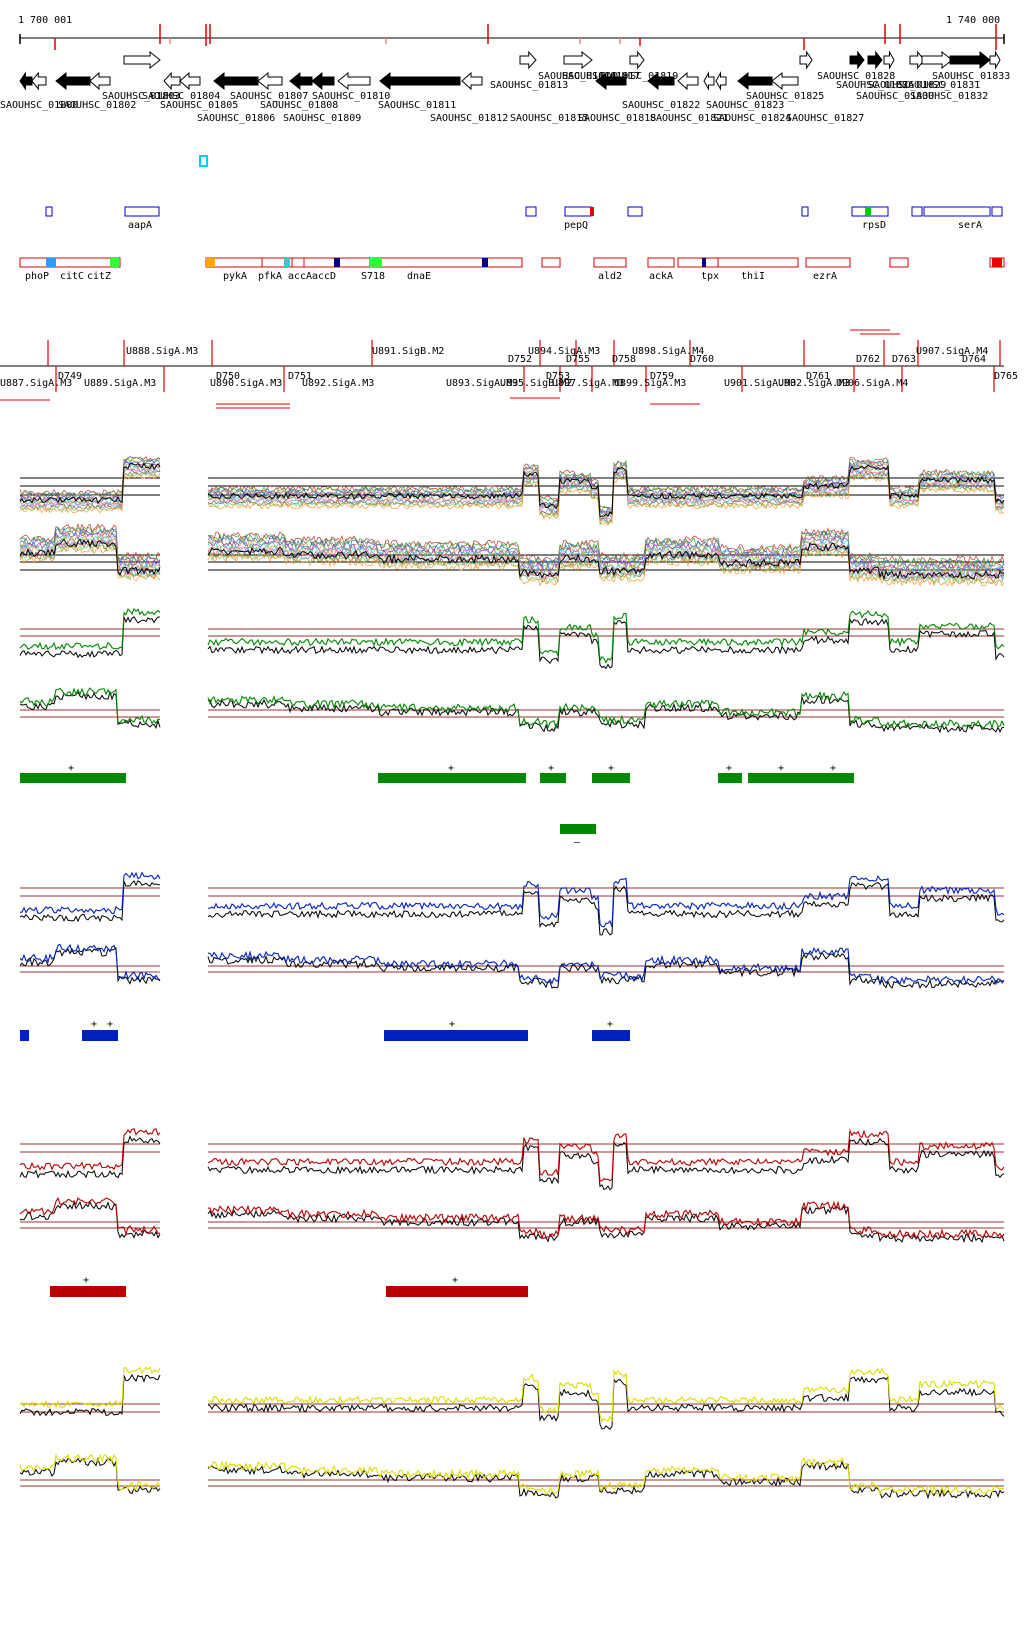  Describe the element at coordinates (825, 118) in the screenshot. I see `gene-label: SAOUHSC_01827` at that location.